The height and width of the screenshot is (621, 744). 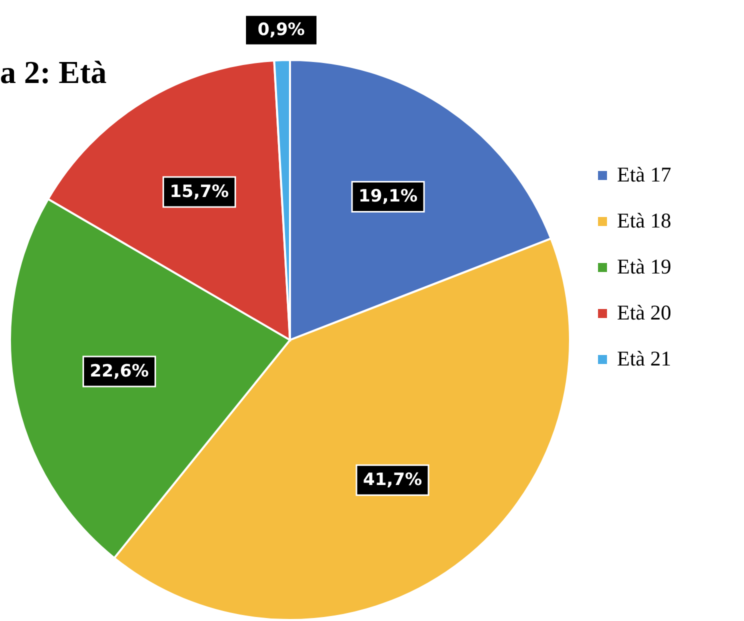 What do you see at coordinates (644, 312) in the screenshot?
I see `legend-label: Età 20` at bounding box center [644, 312].